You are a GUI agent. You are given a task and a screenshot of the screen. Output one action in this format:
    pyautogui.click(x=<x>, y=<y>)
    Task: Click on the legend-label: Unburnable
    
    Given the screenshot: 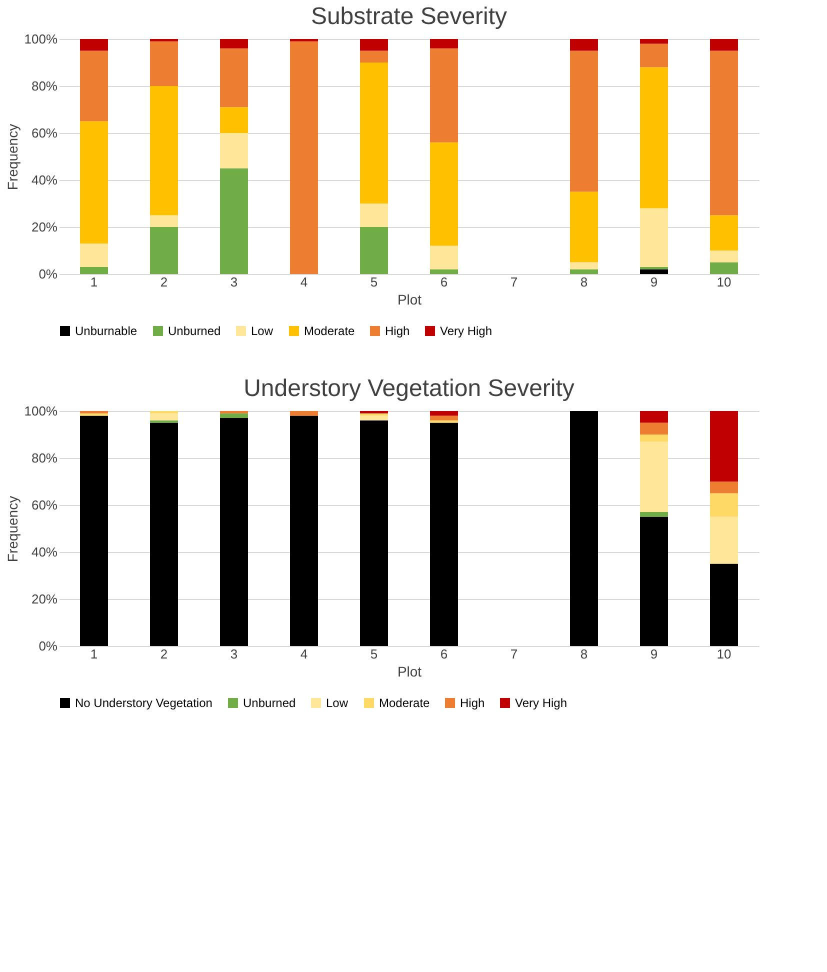 What is the action you would take?
    pyautogui.click(x=106, y=331)
    